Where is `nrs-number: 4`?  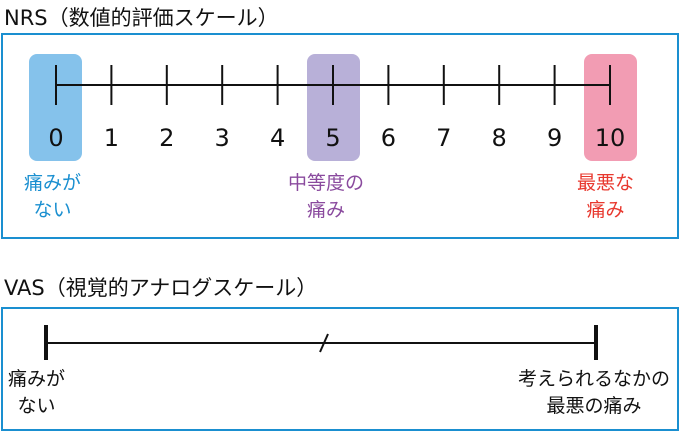
nrs-number: 4 is located at coordinates (277, 138).